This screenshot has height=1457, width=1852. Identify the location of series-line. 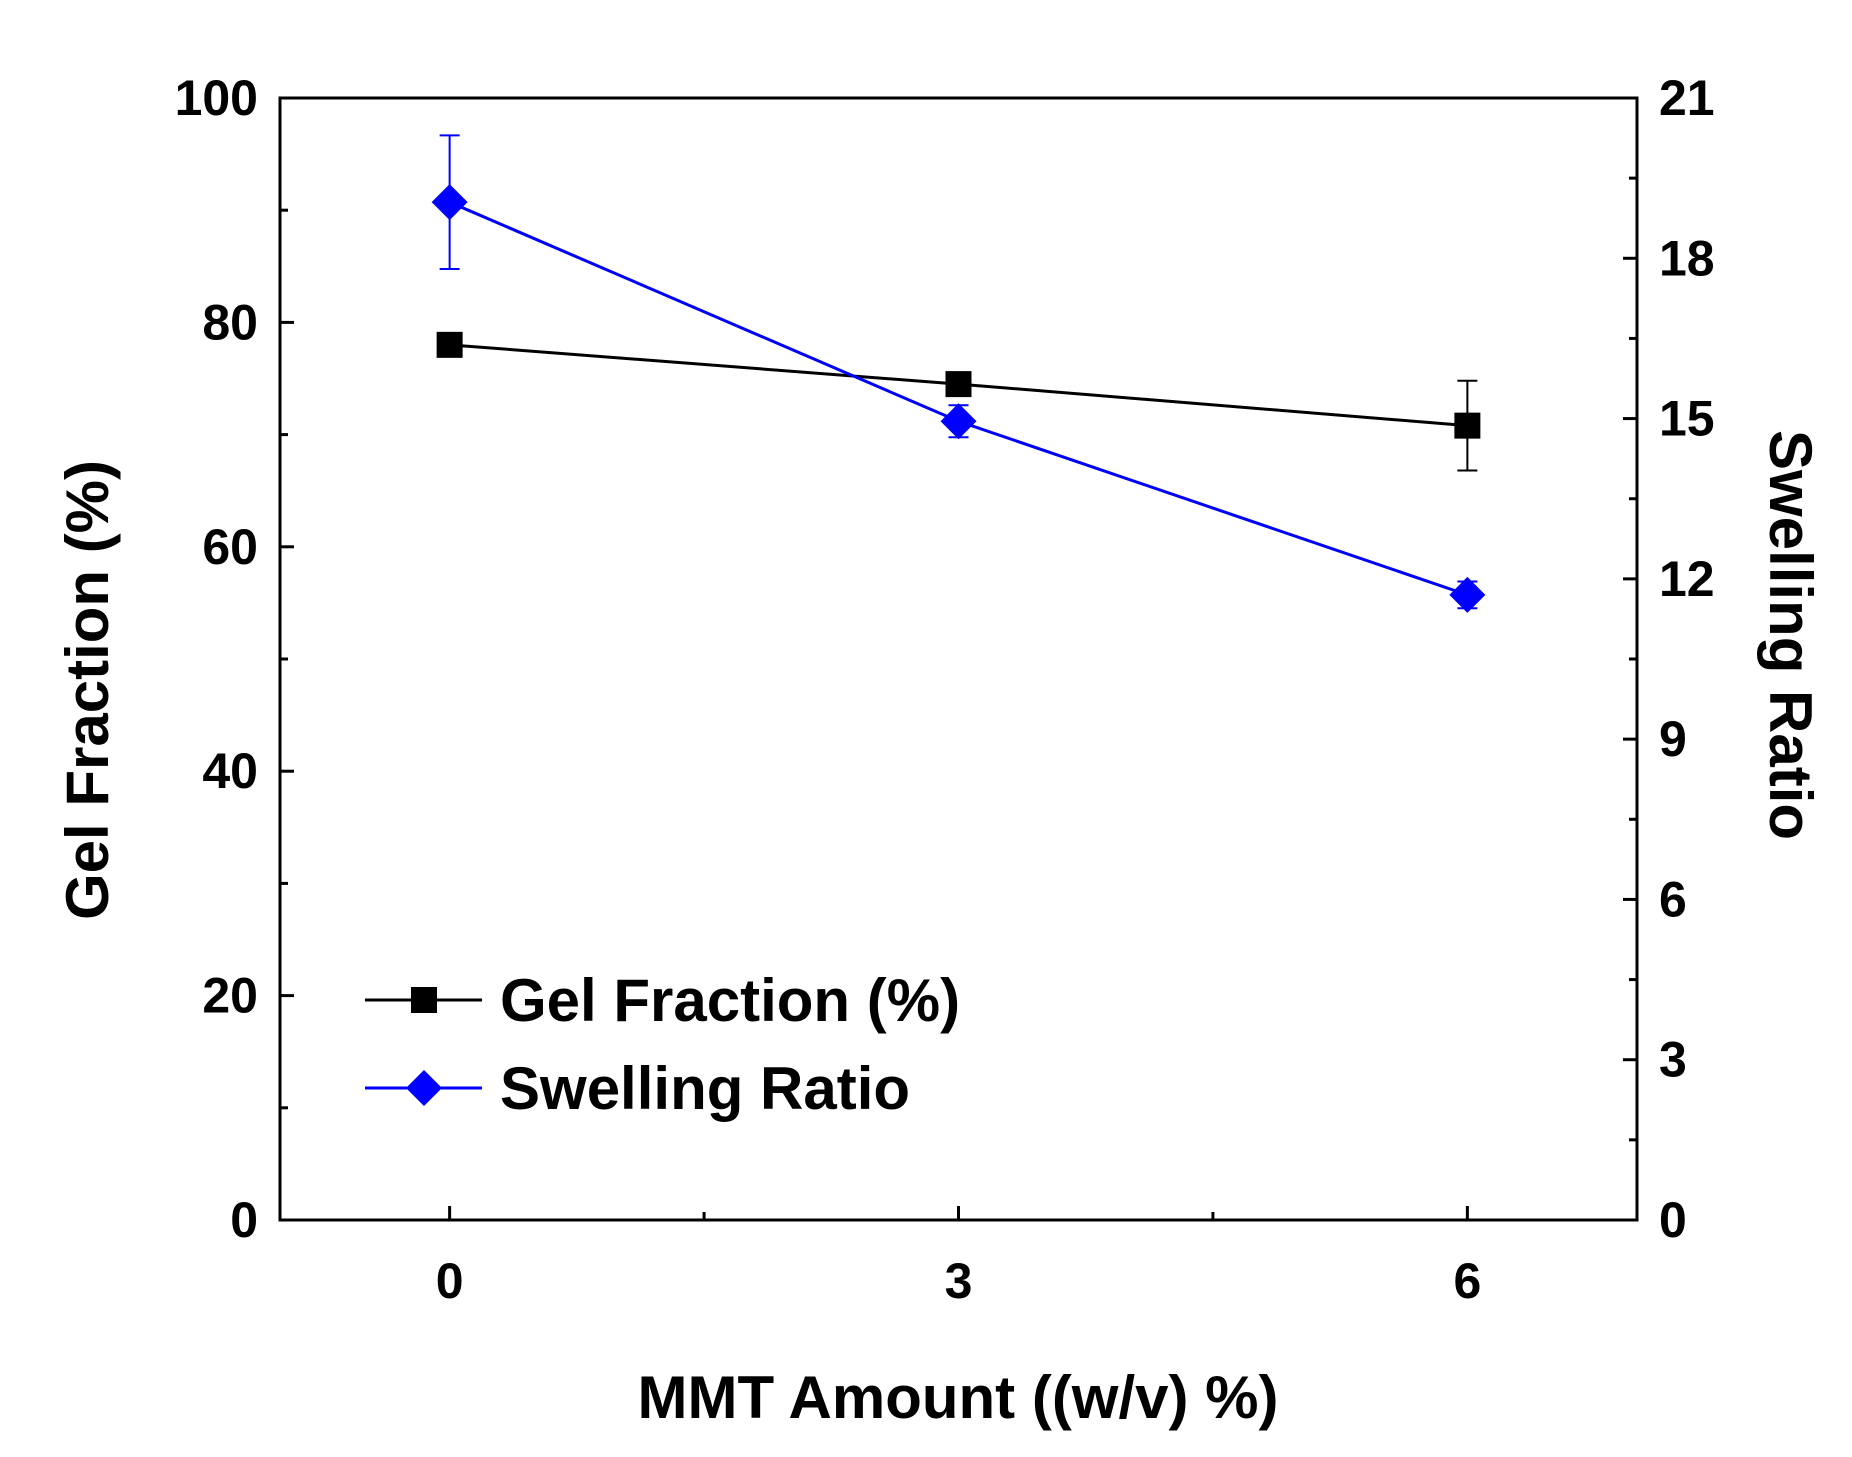
(958, 398).